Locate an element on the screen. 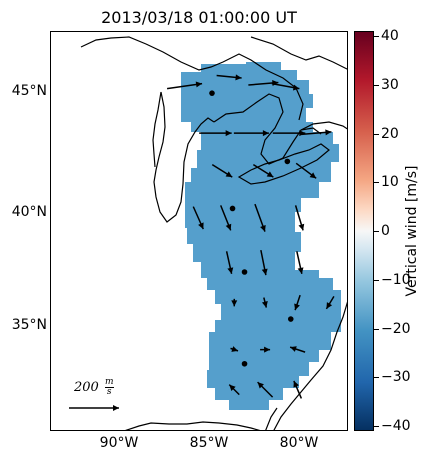 Image resolution: width=435 pixels, height=461 pixels. lake-erie-coast is located at coordinates (283, 164).